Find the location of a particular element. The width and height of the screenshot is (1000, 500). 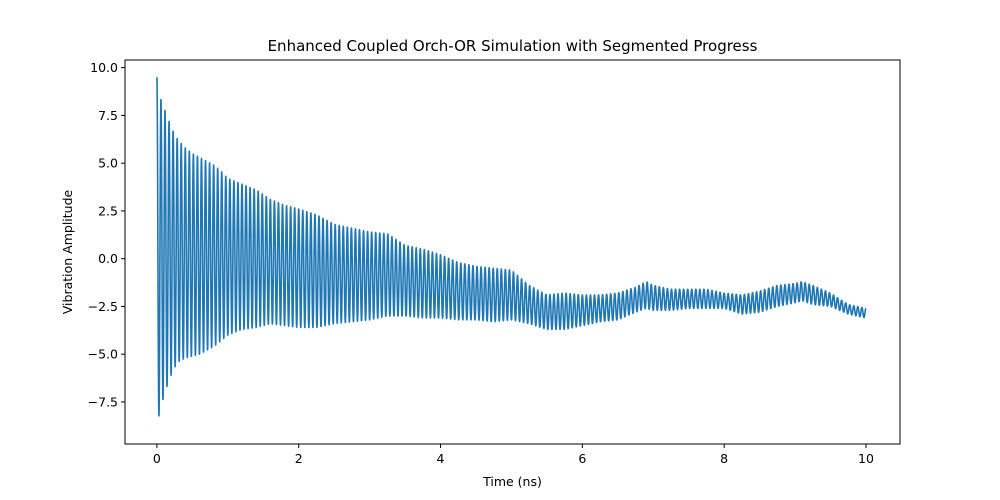

y-tick-label: 2.5 is located at coordinates (108, 210).